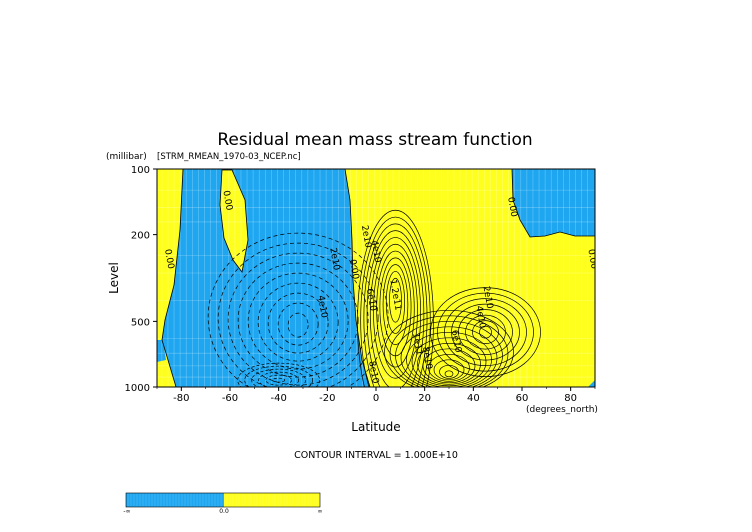 The image size is (752, 532). I want to click on colorbar: -∞ 0.0 ∞, so click(223, 503).